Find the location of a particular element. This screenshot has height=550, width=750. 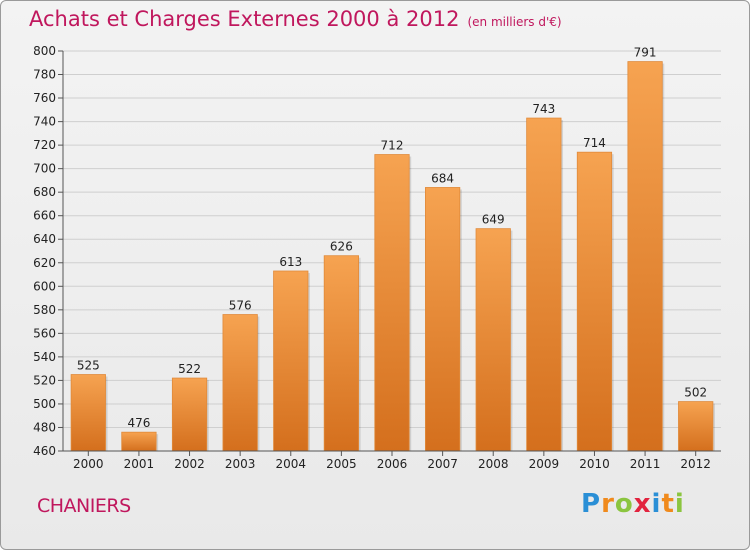

x-tick-label: 2010 is located at coordinates (594, 464).